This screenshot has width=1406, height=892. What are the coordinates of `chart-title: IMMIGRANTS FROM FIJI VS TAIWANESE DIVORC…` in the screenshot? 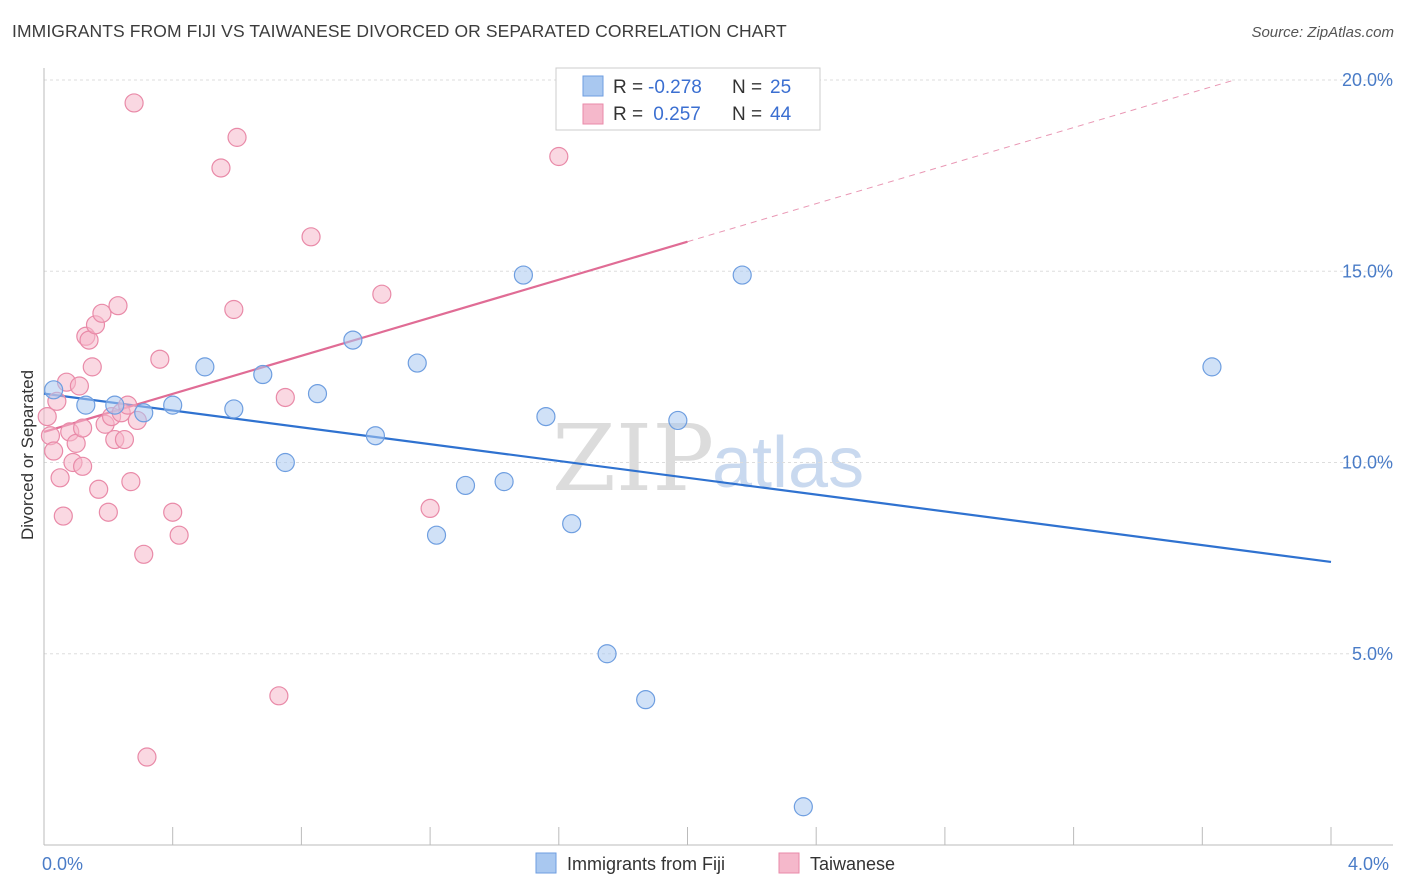 It's located at (399, 31).